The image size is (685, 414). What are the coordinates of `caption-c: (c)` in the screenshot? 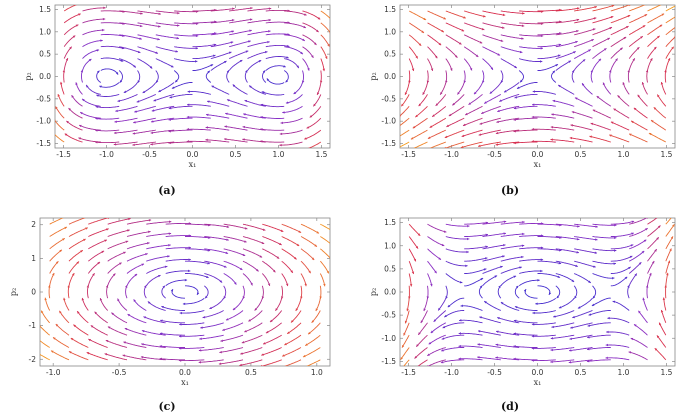 It's located at (167, 406).